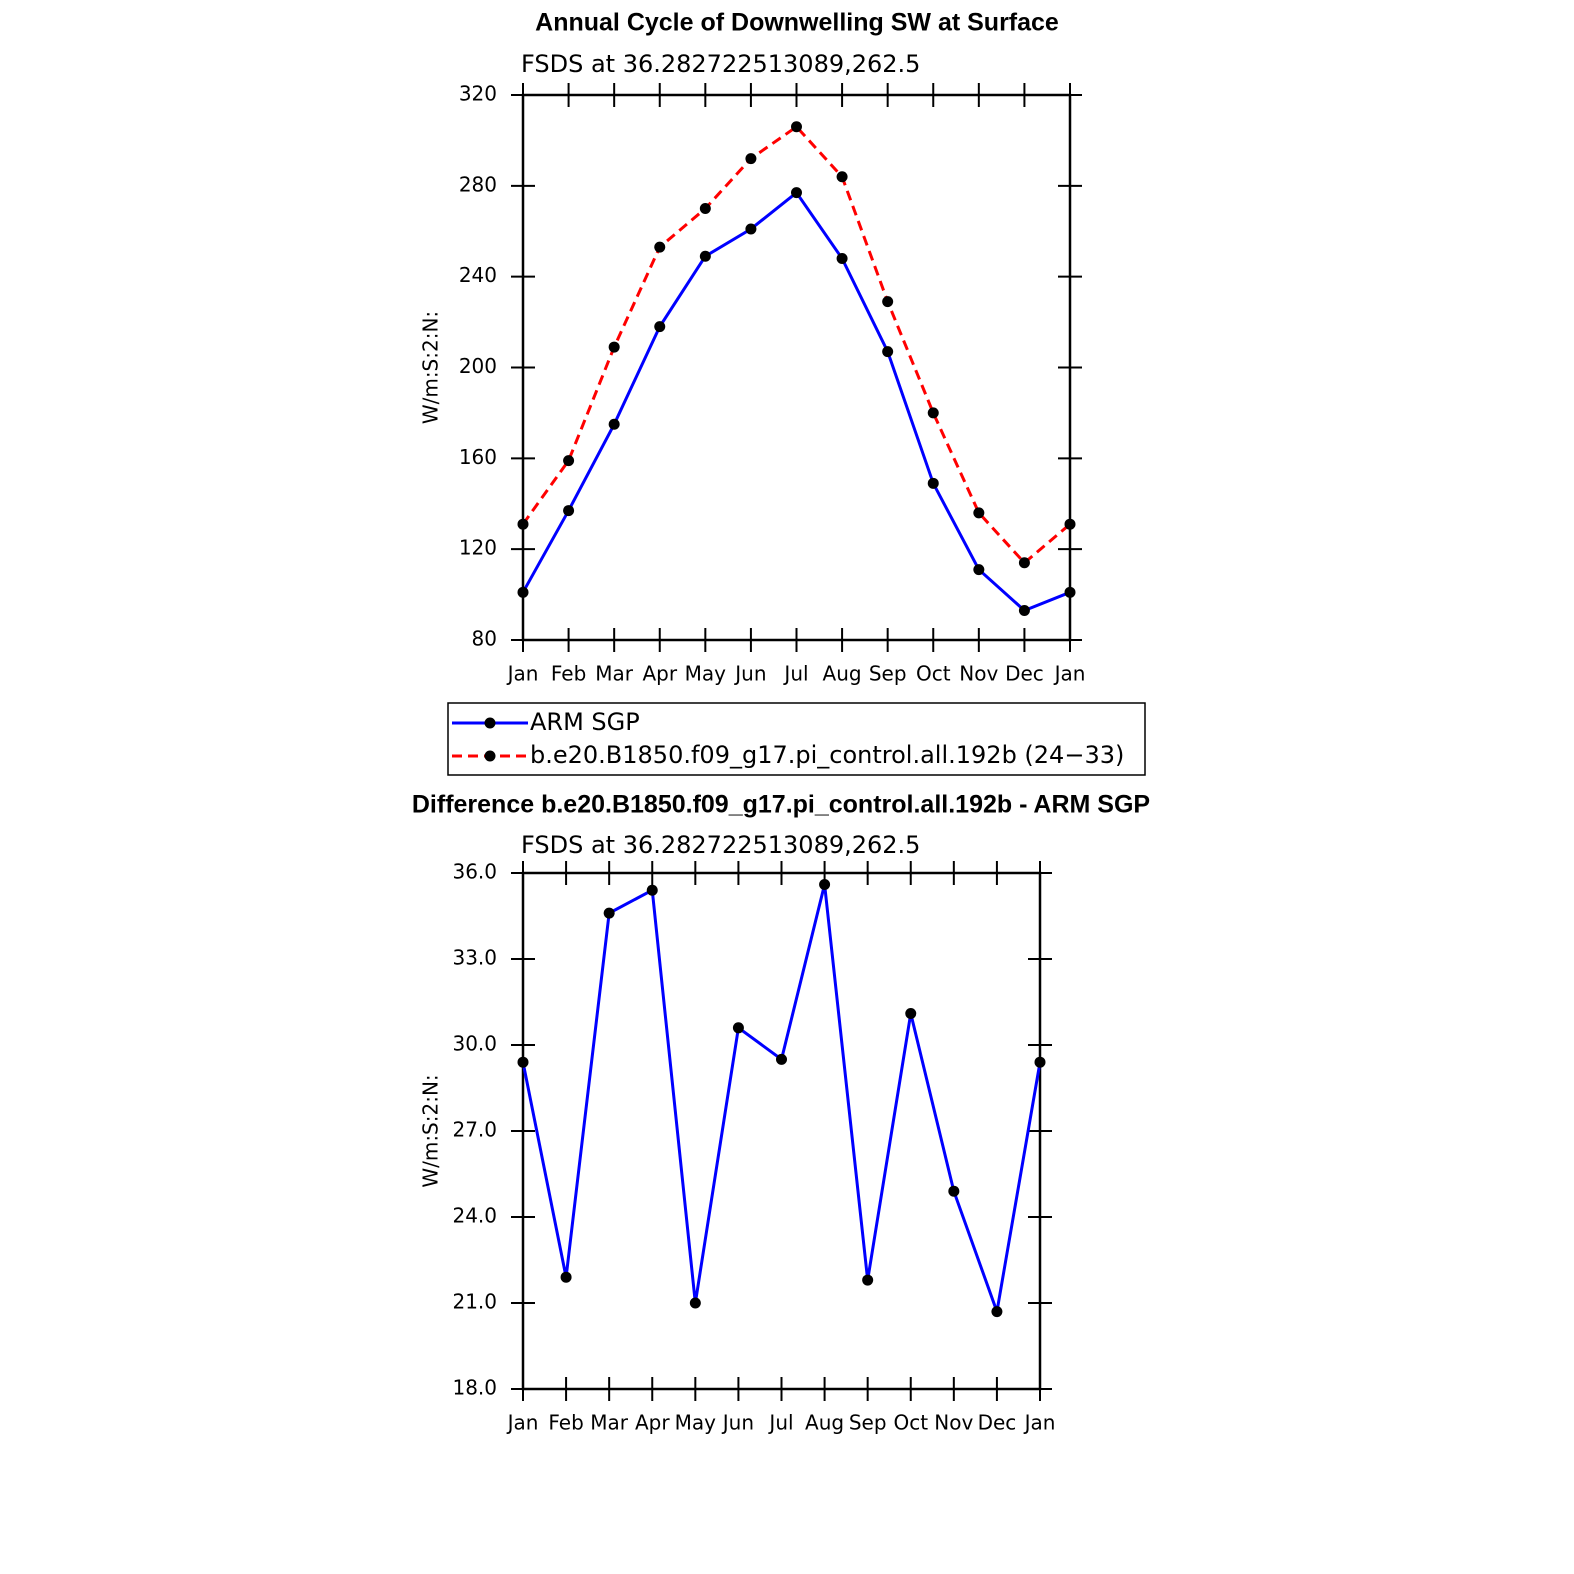  I want to click on y-tick-label: 120, so click(478, 548).